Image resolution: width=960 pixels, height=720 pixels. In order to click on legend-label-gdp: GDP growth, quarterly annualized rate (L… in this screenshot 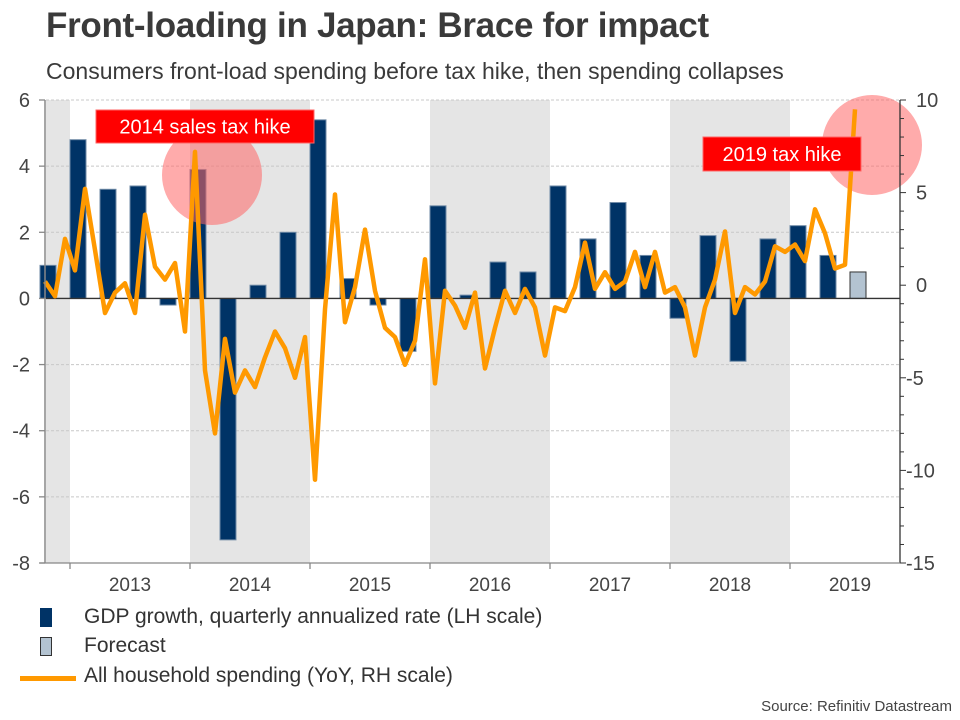, I will do `click(313, 616)`.